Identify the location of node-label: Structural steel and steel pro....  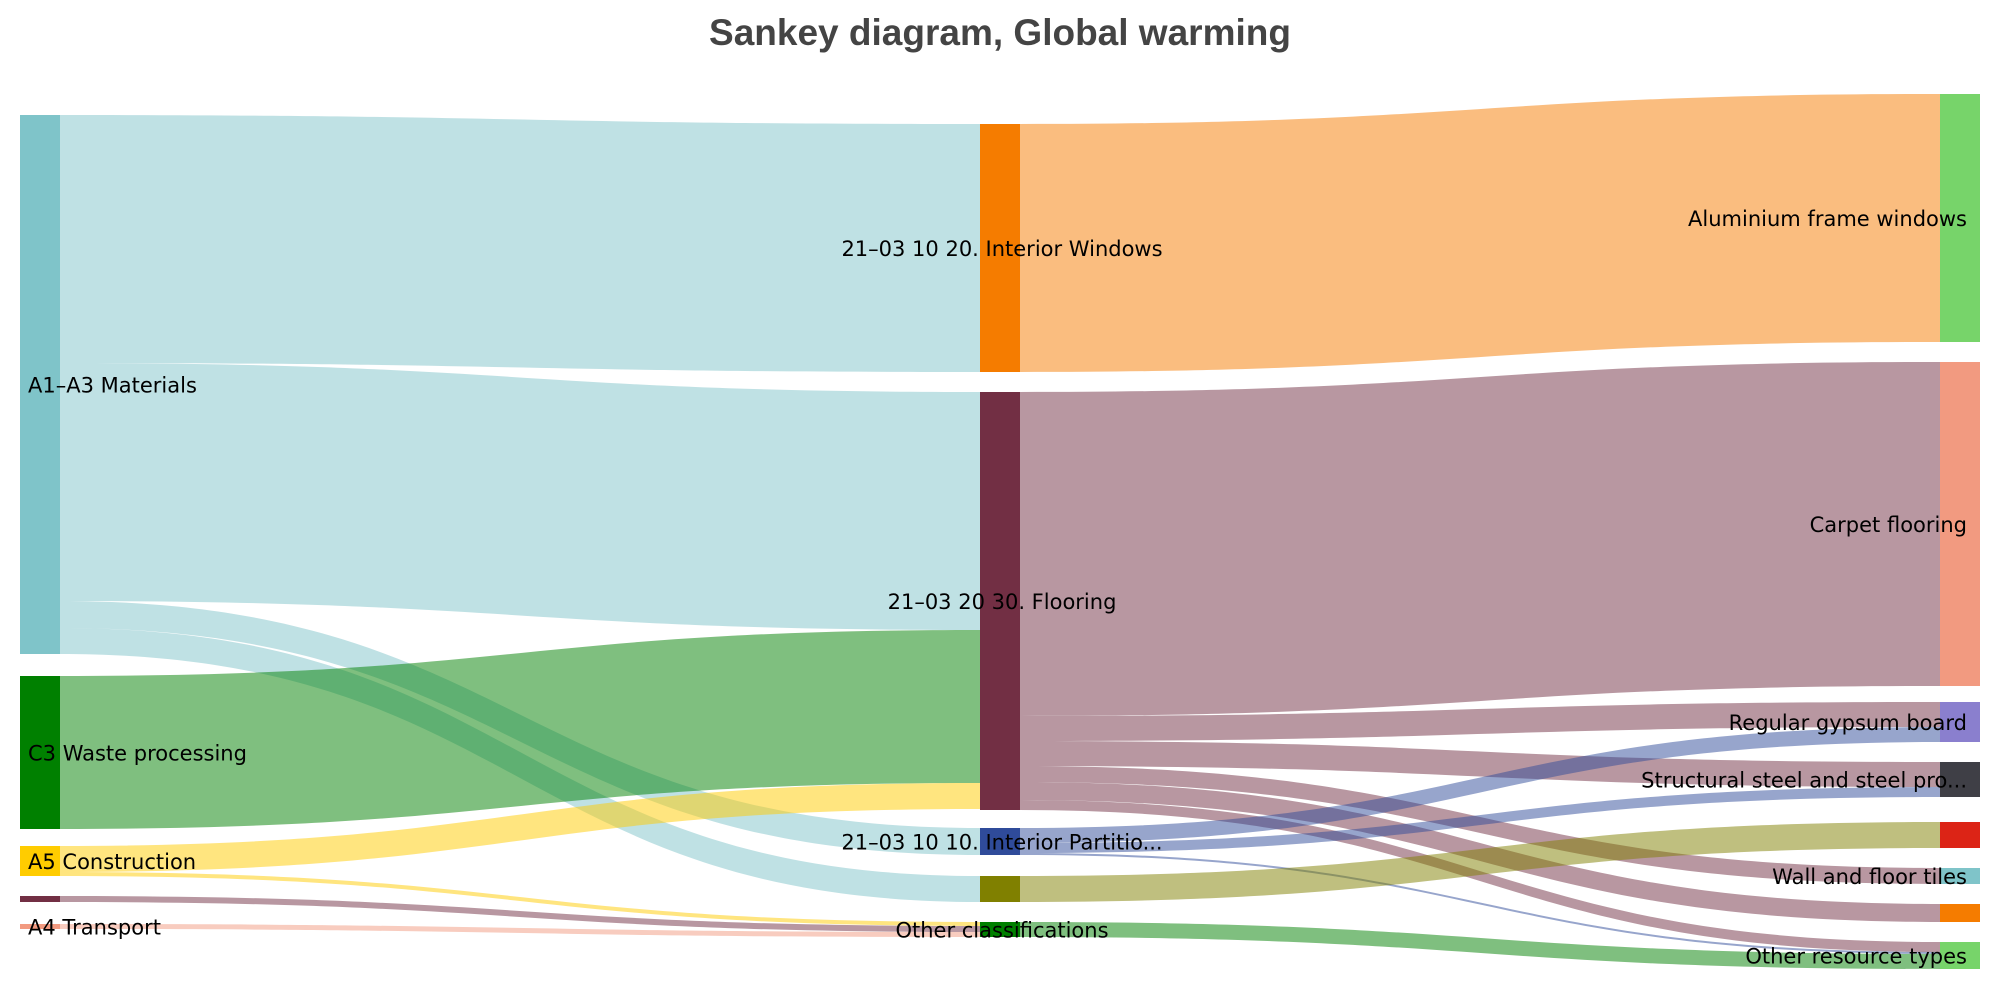
(1804, 781).